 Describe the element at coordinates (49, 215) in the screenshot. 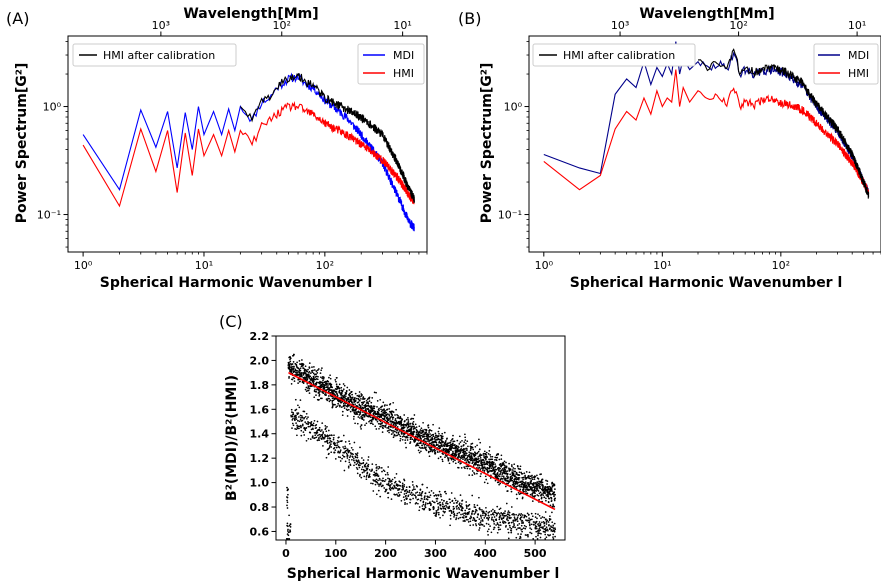

I see `panel-a-ytick-label: 10⁻¹` at that location.